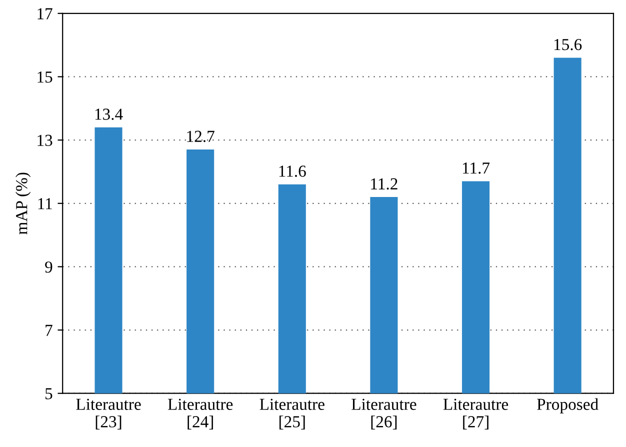 This screenshot has height=447, width=626. I want to click on x-tick-label: Literautre [26], so click(384, 414).